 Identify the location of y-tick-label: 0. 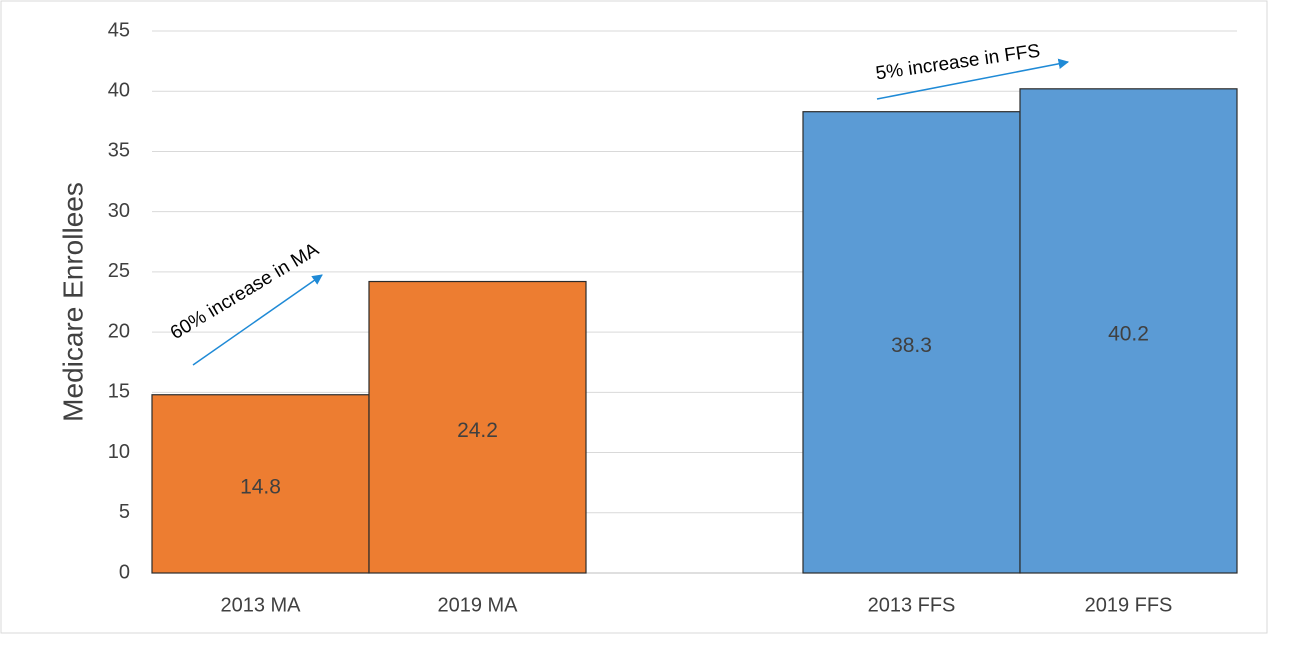
(124, 572).